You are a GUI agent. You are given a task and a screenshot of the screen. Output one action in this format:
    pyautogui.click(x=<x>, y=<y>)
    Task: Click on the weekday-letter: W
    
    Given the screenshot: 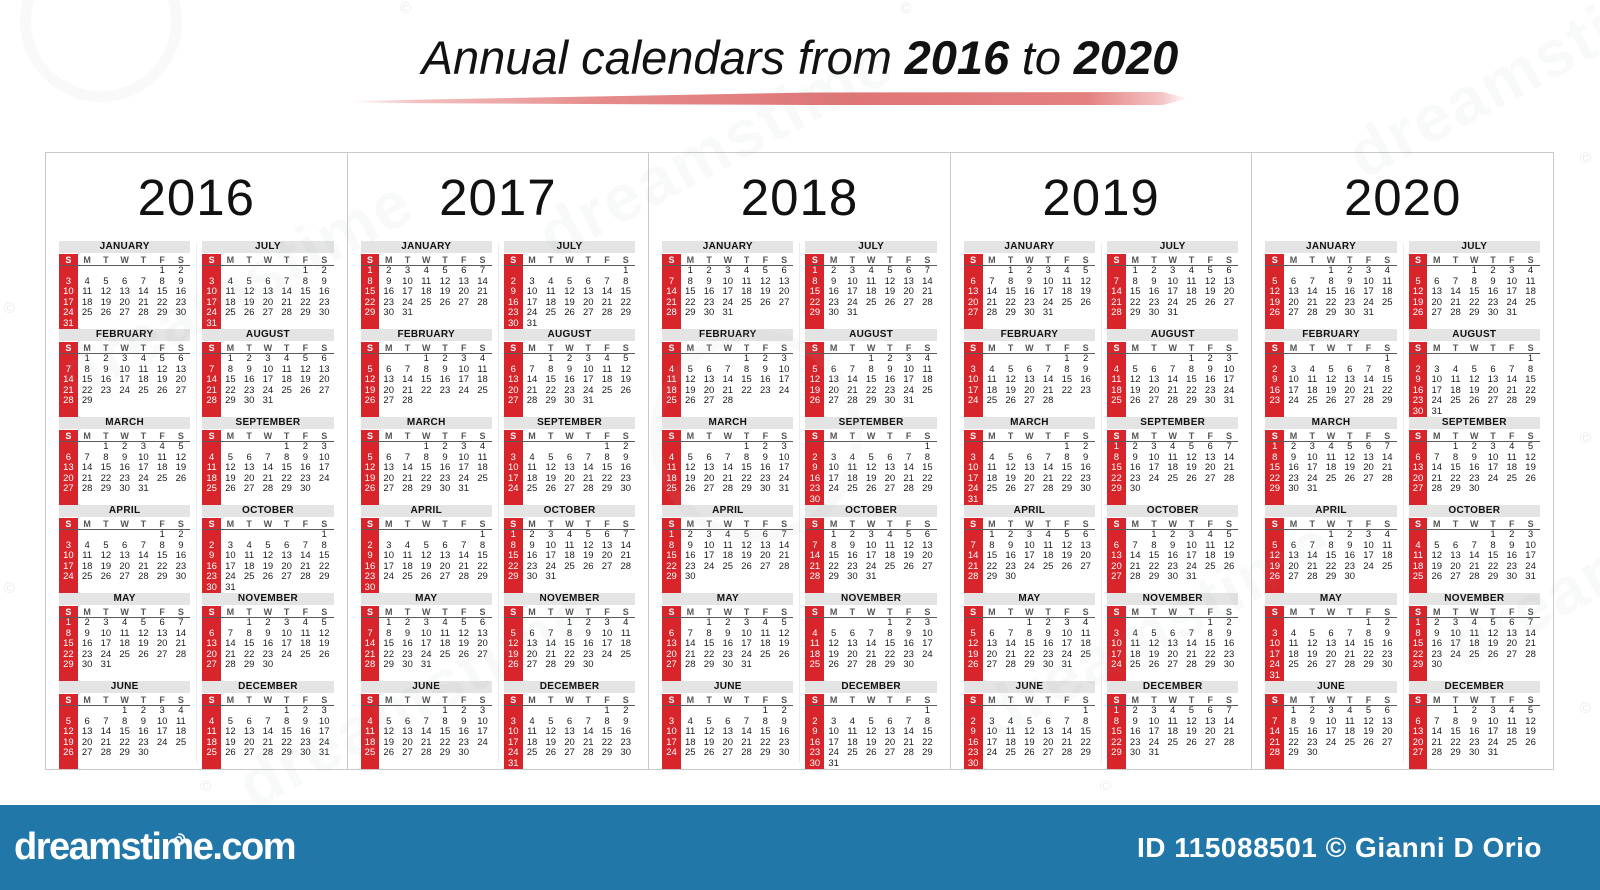 What is the action you would take?
    pyautogui.click(x=1173, y=524)
    